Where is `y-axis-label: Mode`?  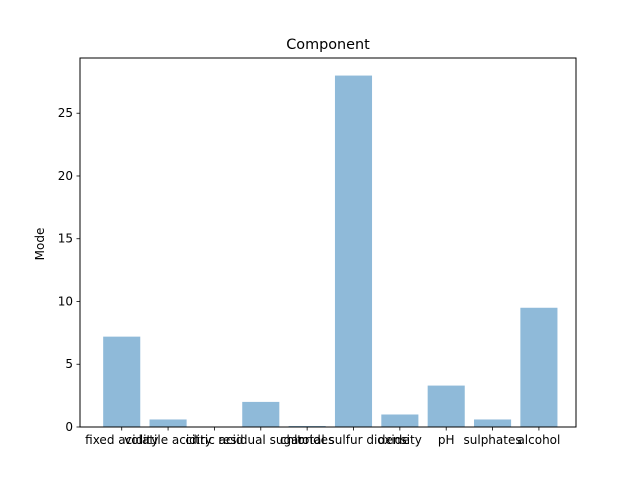 y-axis-label: Mode is located at coordinates (40, 244).